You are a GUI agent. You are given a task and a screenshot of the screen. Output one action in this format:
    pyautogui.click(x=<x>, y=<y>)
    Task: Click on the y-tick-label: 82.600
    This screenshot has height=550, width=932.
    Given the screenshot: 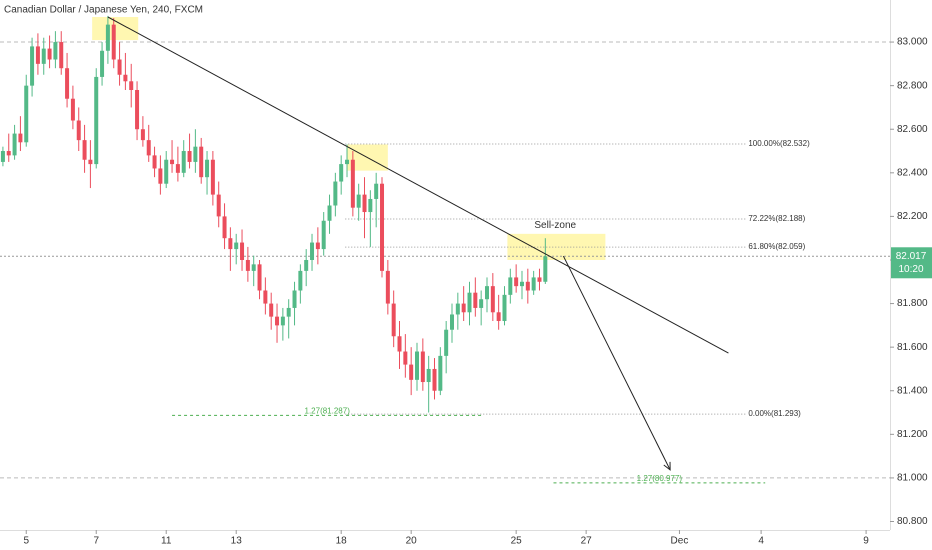 What is the action you would take?
    pyautogui.click(x=912, y=129)
    